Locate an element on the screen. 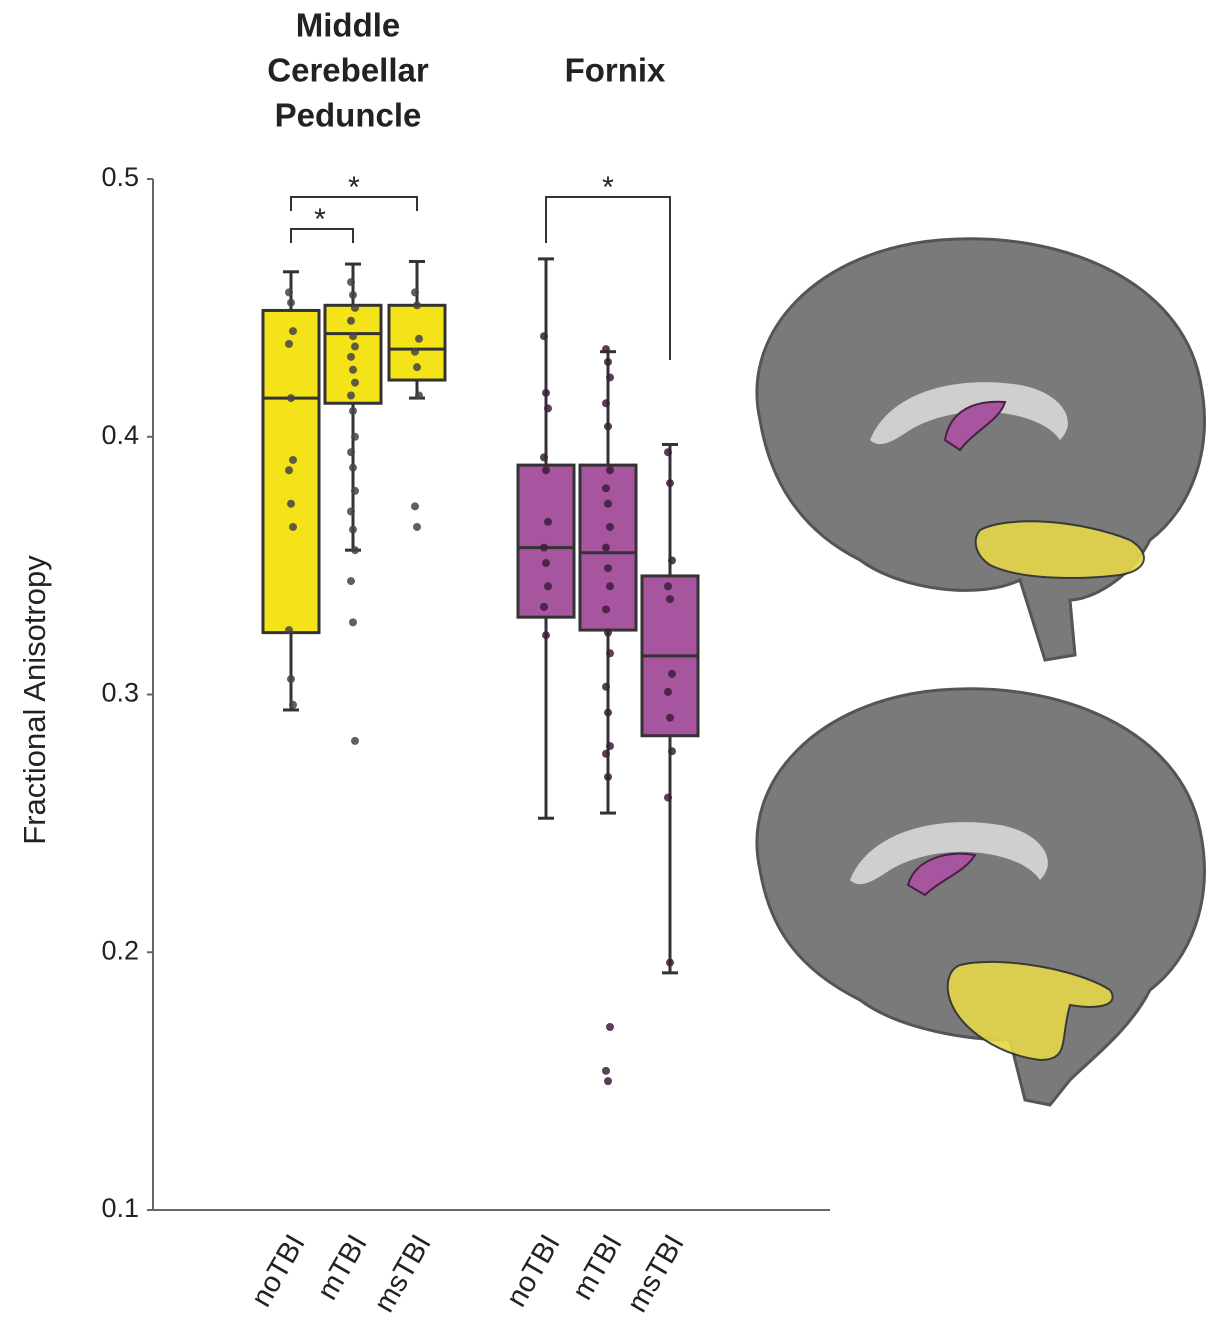  y-tick-label: 0.3 is located at coordinates (120, 693).